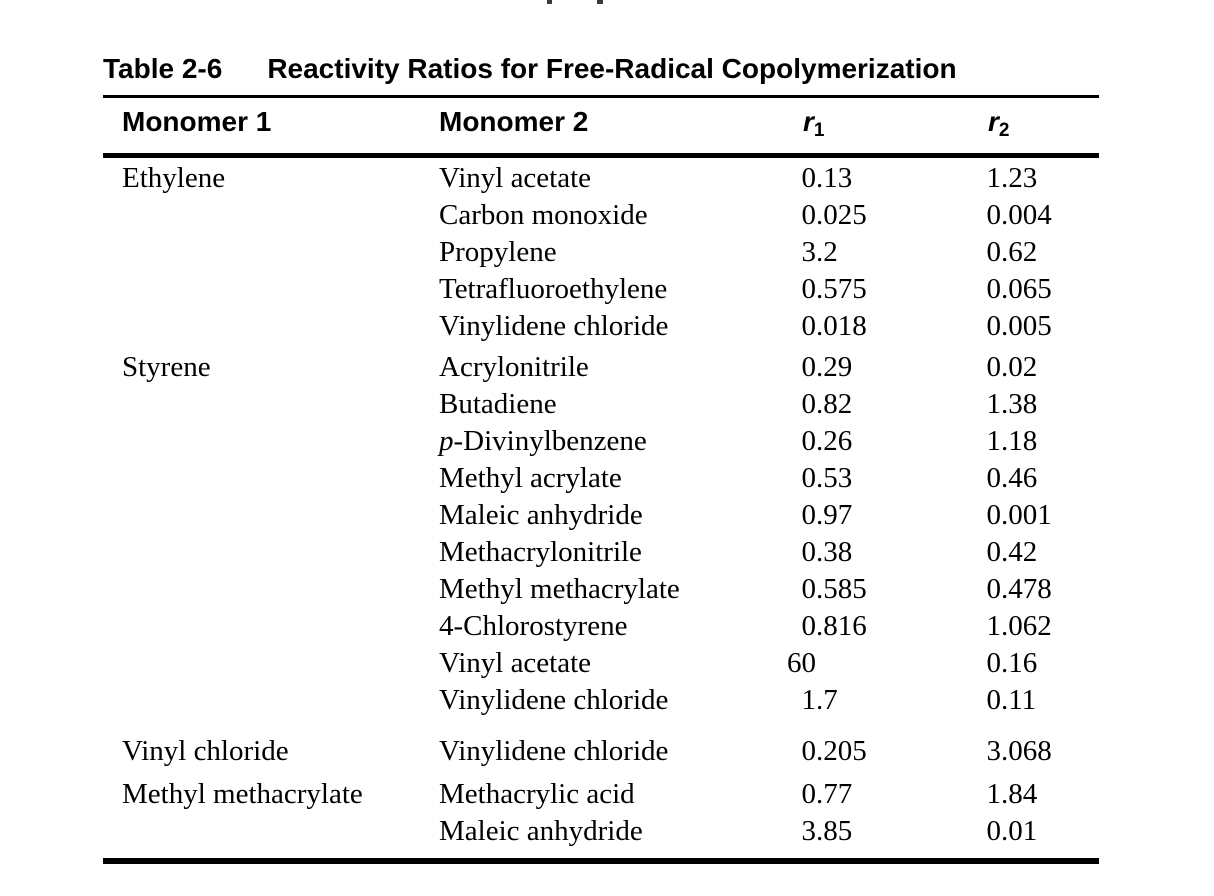 The width and height of the screenshot is (1214, 896). Describe the element at coordinates (553, 289) in the screenshot. I see `monomer2-cell: Tetrafluoroethylene` at that location.